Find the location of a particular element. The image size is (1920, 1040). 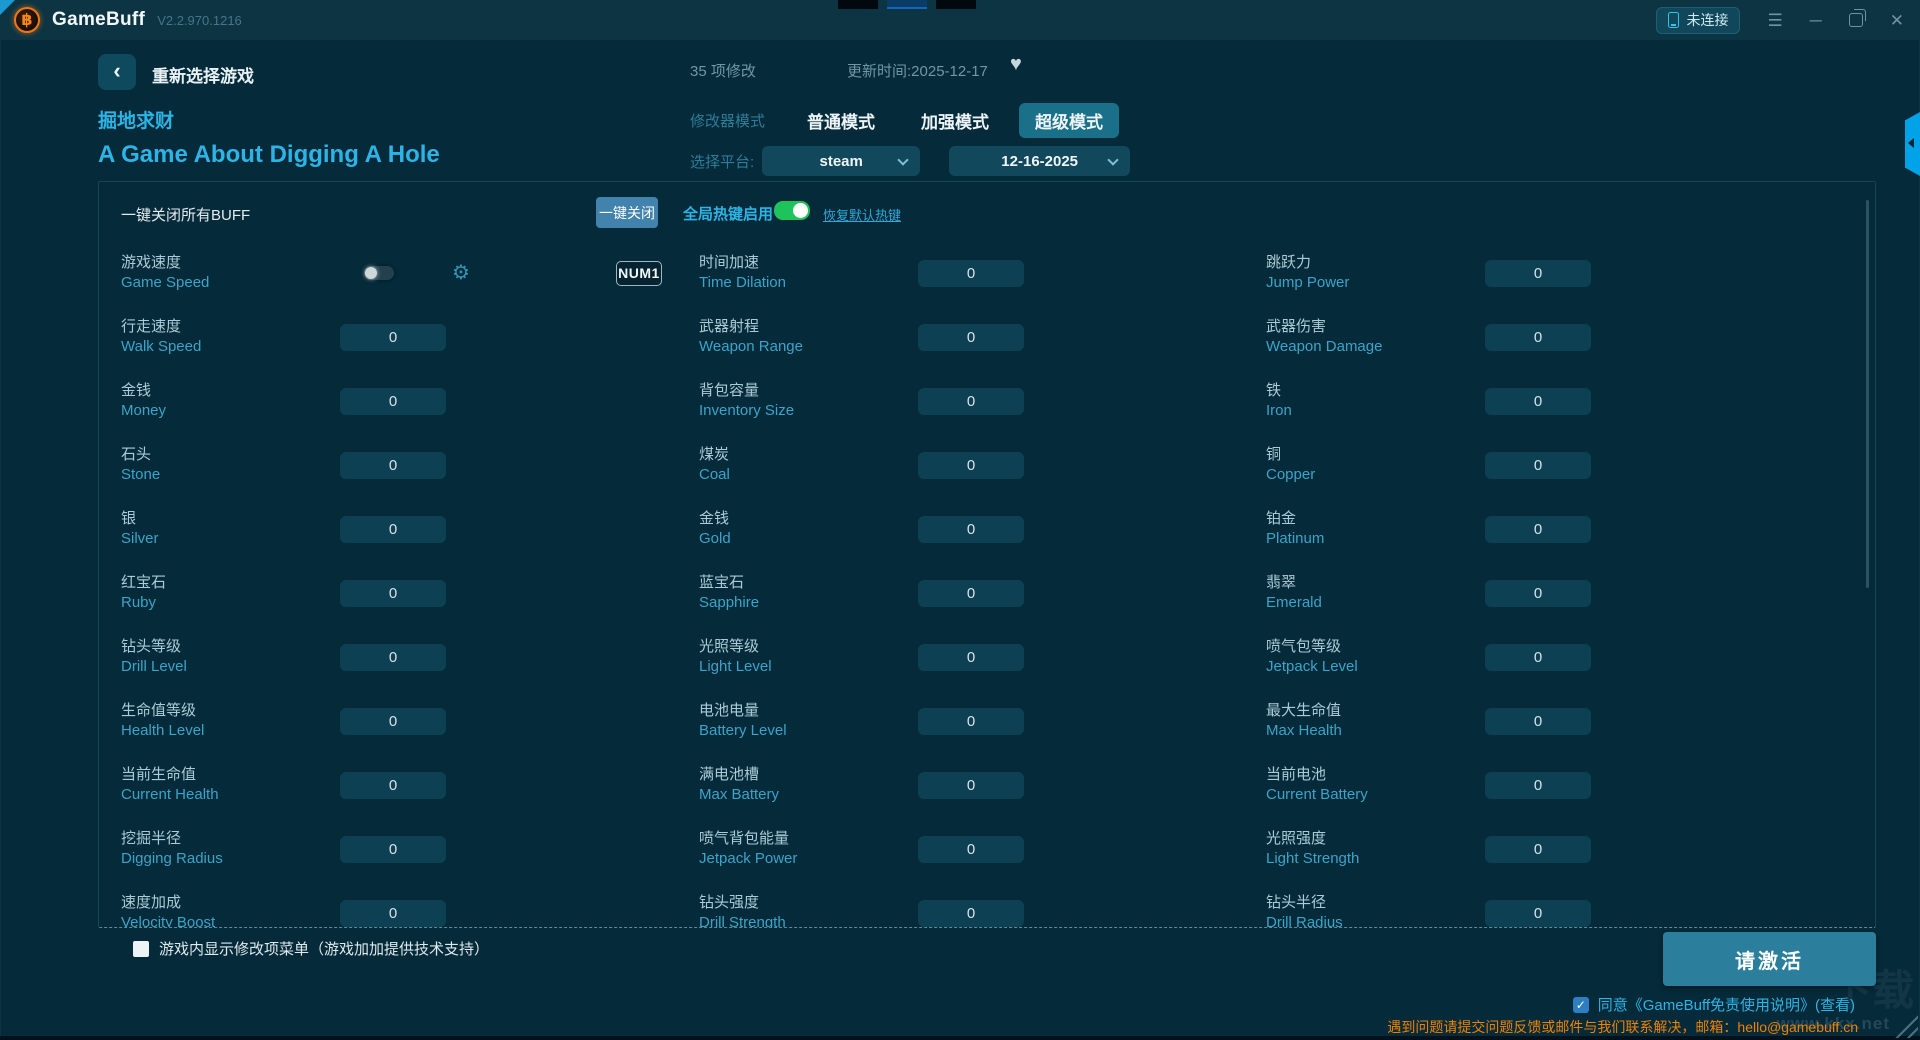

option-jetpack-power: 喷气背包能量 Jetpack Power is located at coordinates (982, 849).